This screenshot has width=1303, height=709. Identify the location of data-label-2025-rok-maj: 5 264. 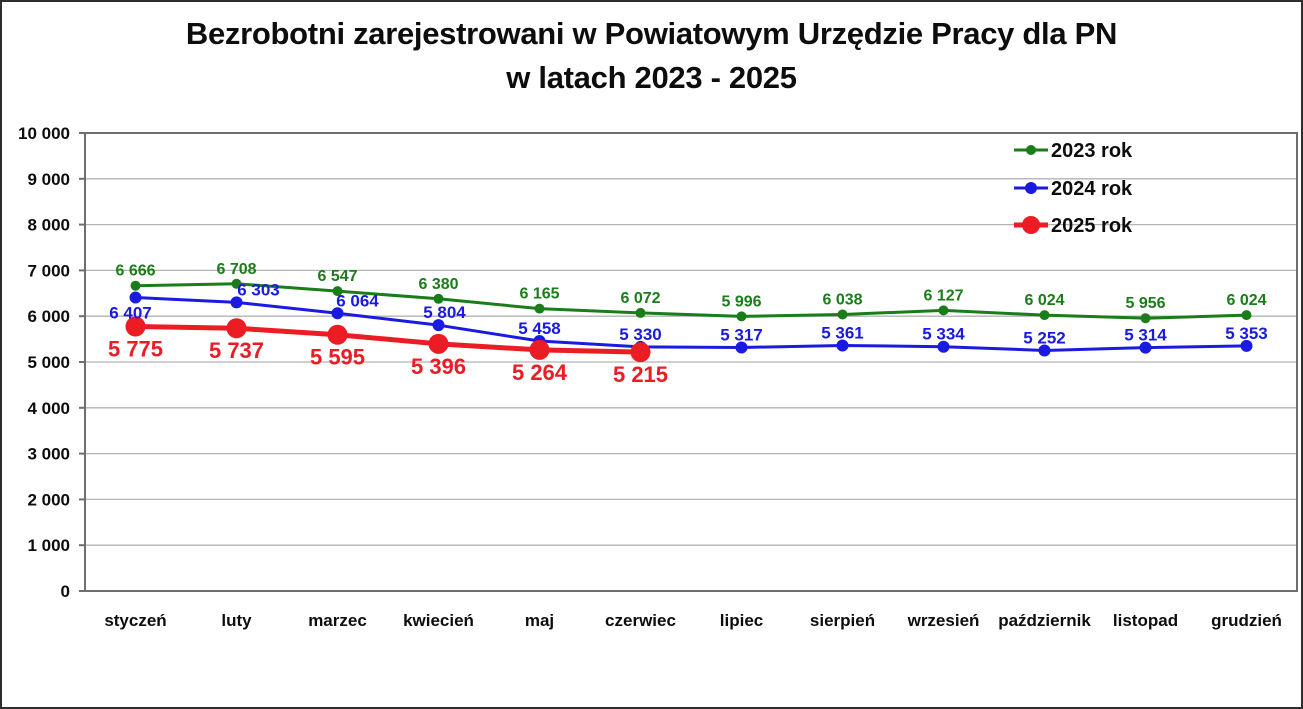
(540, 372).